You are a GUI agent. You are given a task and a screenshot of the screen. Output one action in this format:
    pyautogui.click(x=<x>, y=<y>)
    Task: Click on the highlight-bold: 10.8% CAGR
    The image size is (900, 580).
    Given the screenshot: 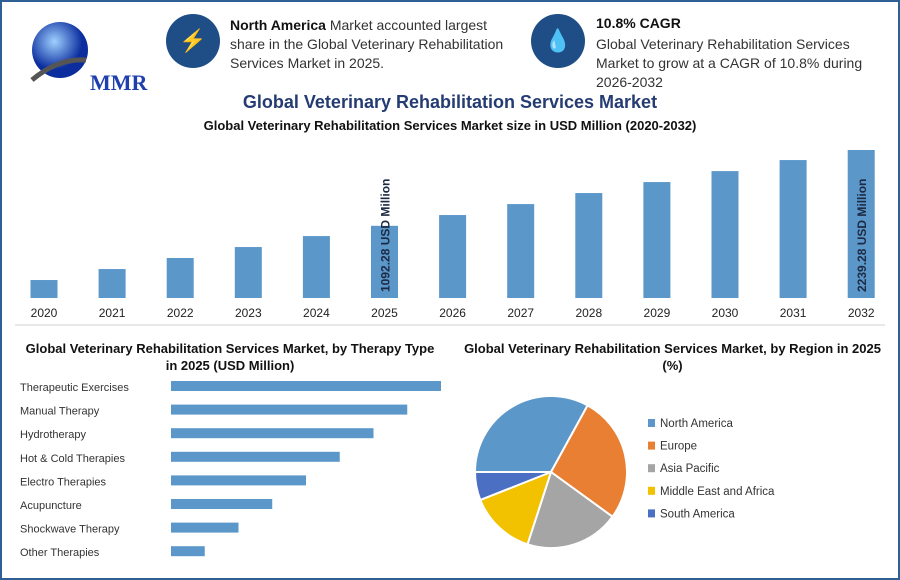 What is the action you would take?
    pyautogui.click(x=638, y=23)
    